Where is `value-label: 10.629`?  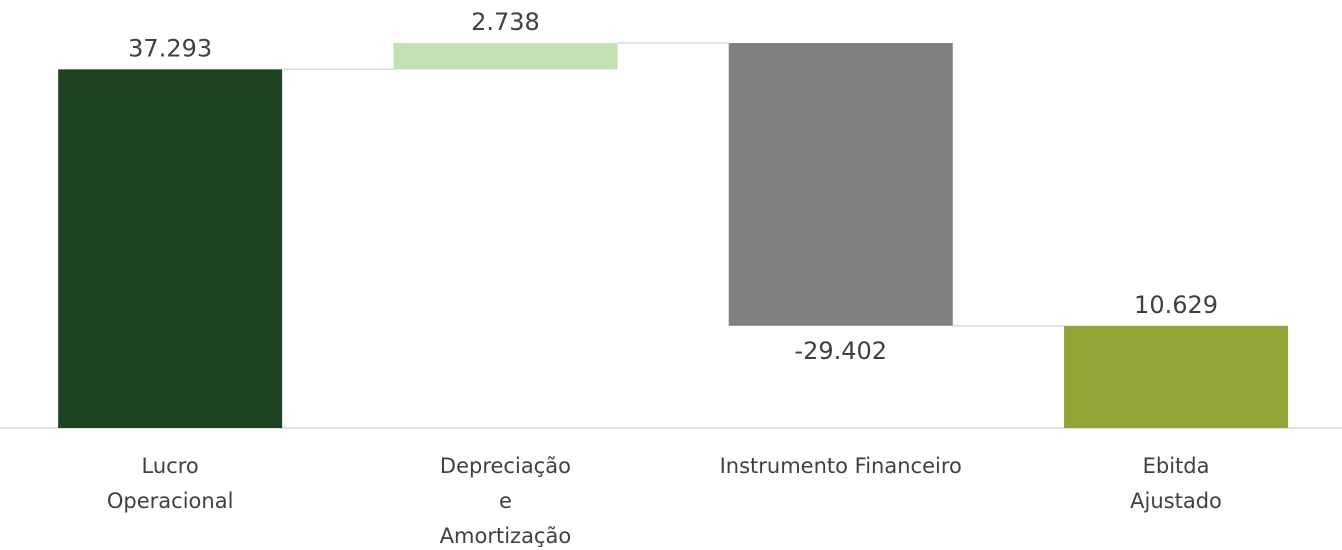
value-label: 10.629 is located at coordinates (1176, 305).